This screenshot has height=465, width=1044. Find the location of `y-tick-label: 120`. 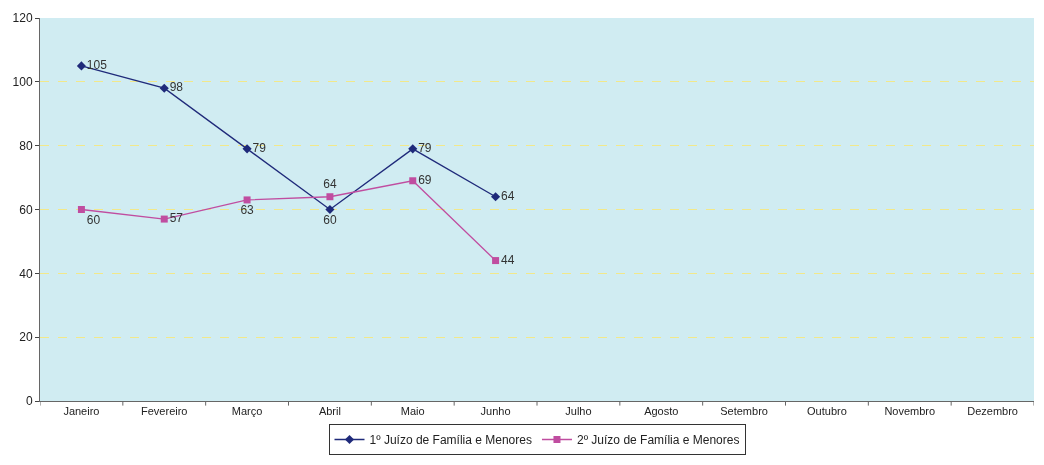

y-tick-label: 120 is located at coordinates (22, 18).